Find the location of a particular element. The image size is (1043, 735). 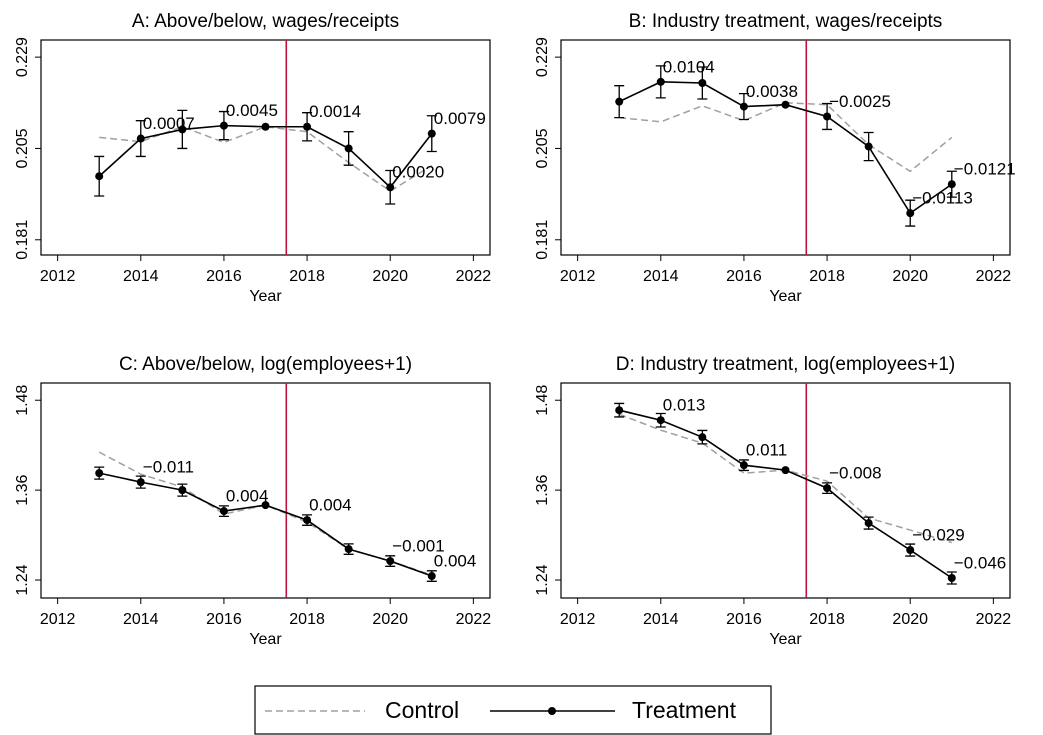

legend-marker is located at coordinates (552, 711).